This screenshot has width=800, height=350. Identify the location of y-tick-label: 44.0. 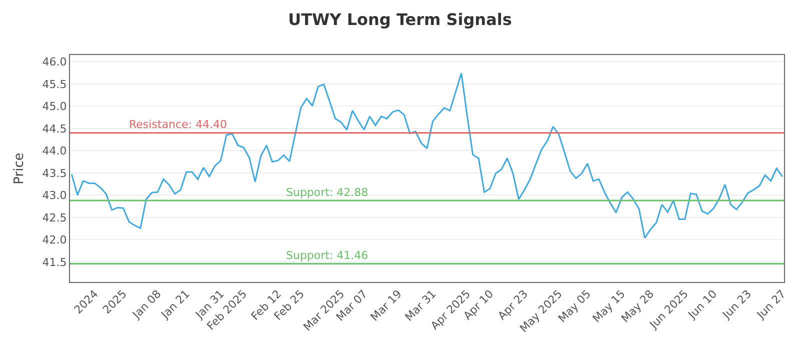
(54, 151).